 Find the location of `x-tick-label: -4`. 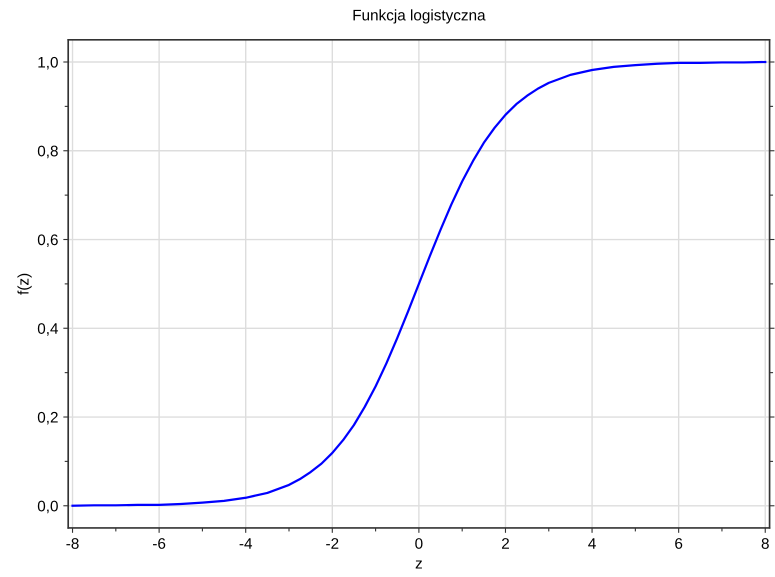

x-tick-label: -4 is located at coordinates (246, 543).